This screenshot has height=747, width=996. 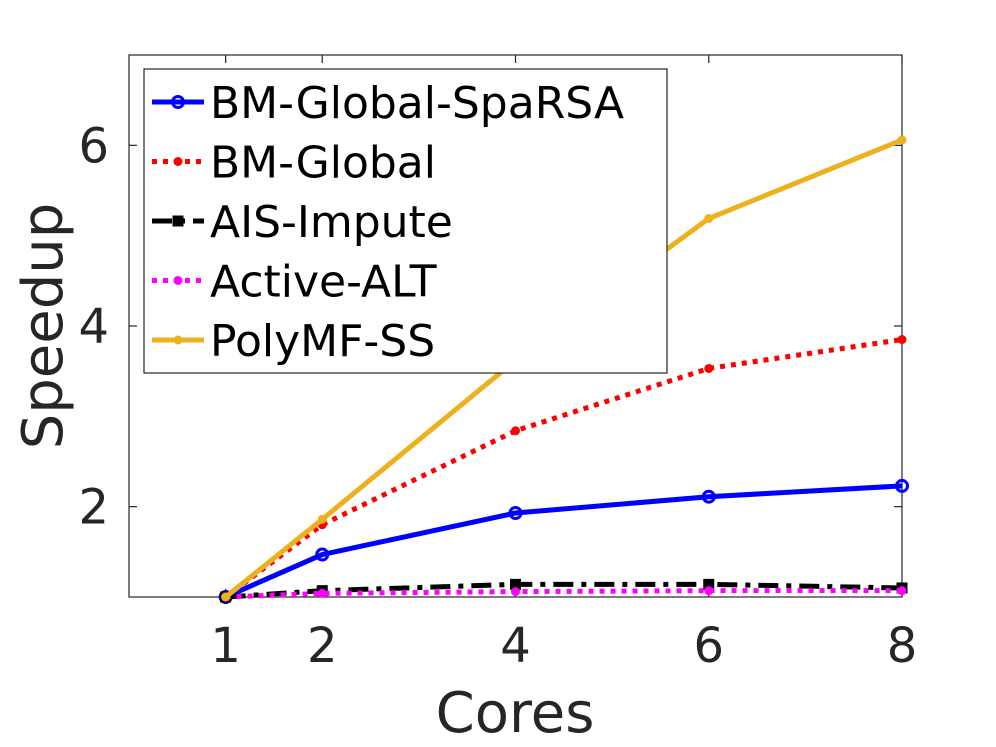 What do you see at coordinates (322, 646) in the screenshot?
I see `x-tick-label: 2` at bounding box center [322, 646].